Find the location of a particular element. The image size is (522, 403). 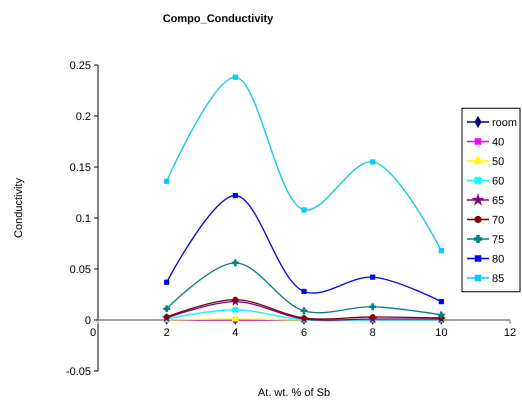

x-tick-label: 12 is located at coordinates (510, 333).